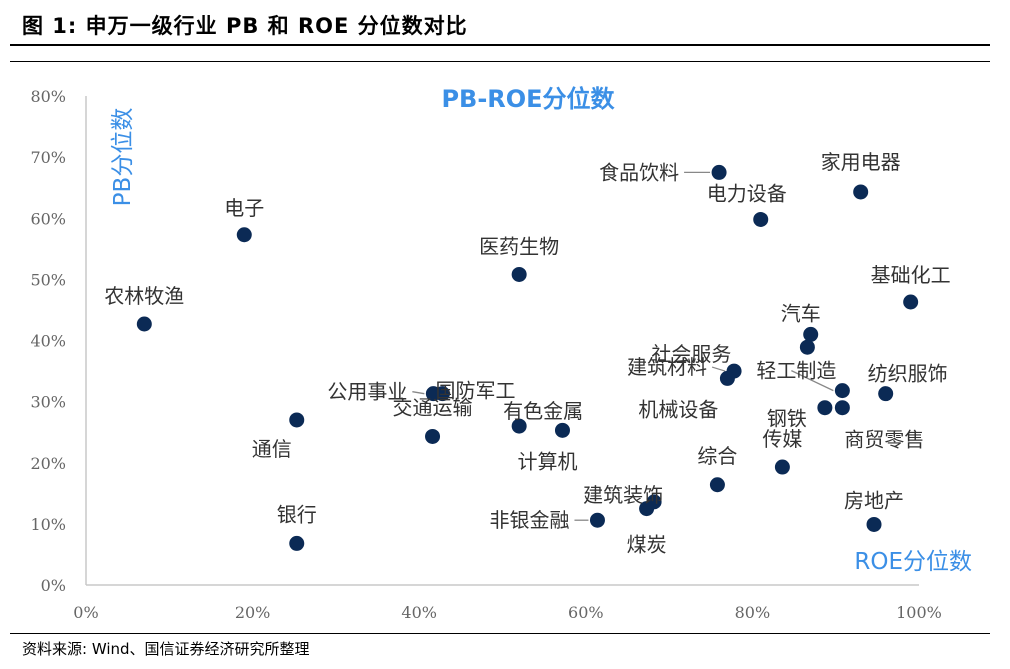  I want to click on point-label: 建筑装饰, so click(623, 495).